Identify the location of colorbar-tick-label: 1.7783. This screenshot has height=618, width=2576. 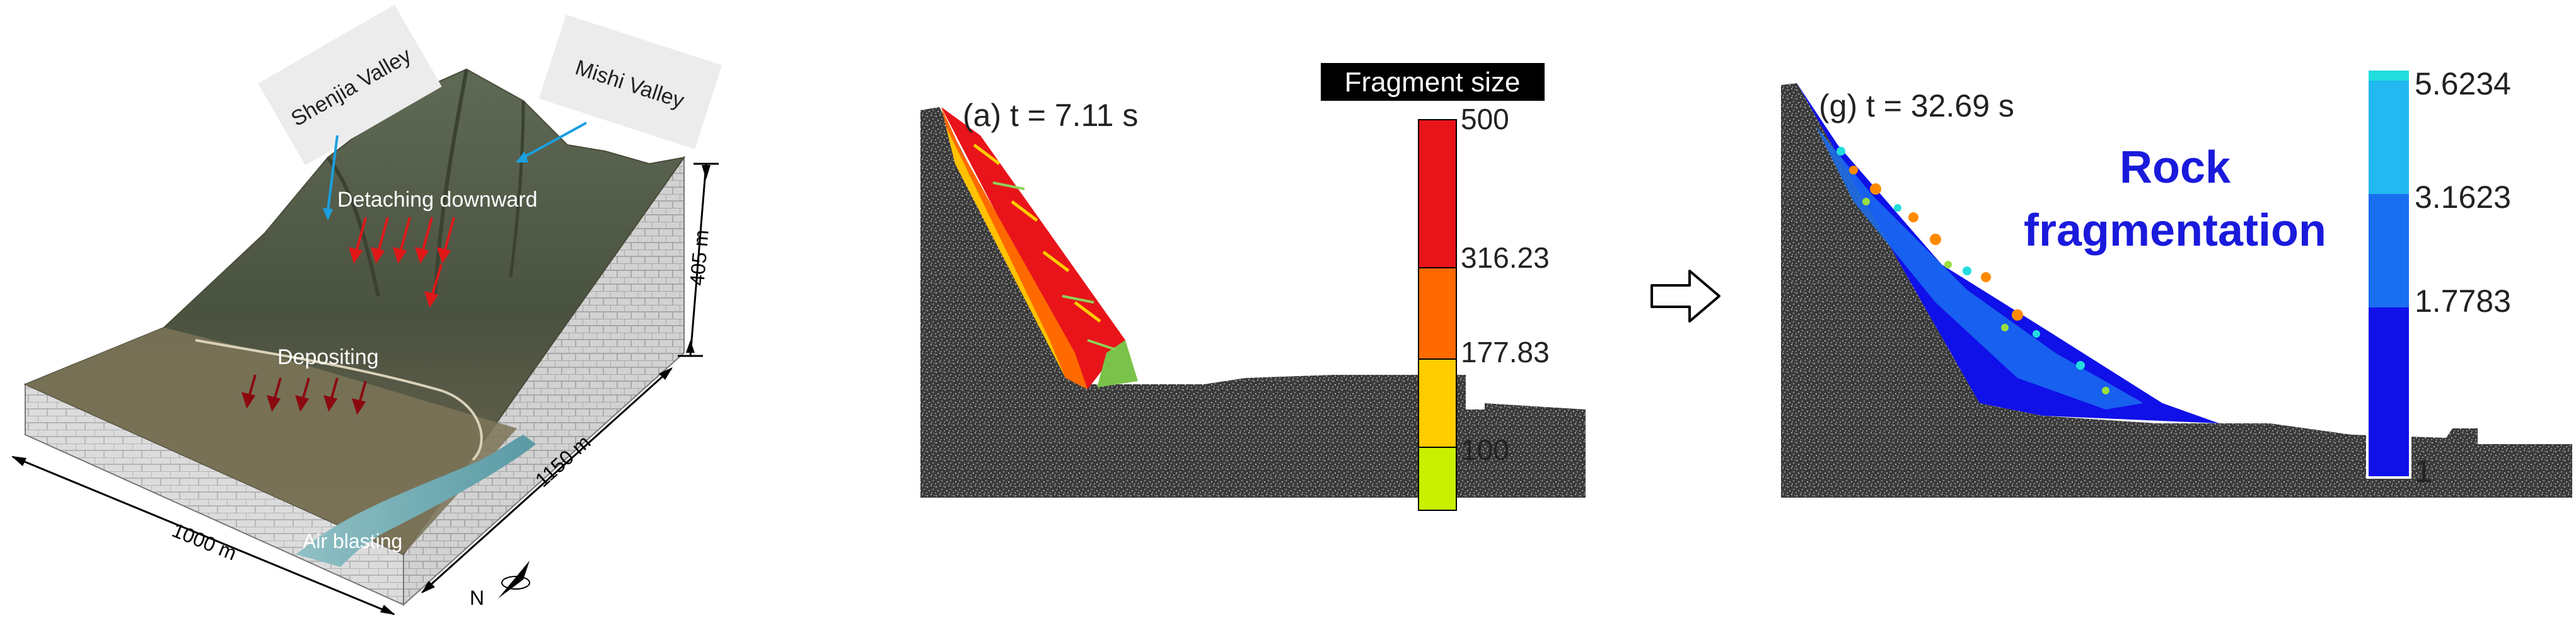
(2463, 301).